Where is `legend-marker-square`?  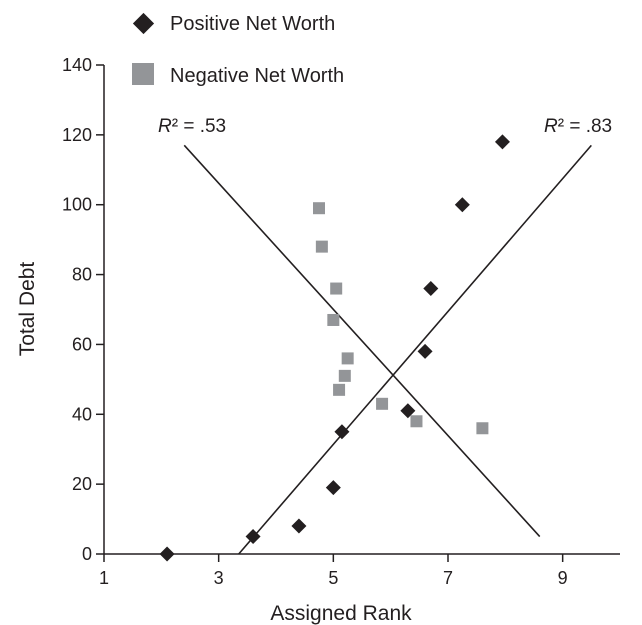 legend-marker-square is located at coordinates (143, 74).